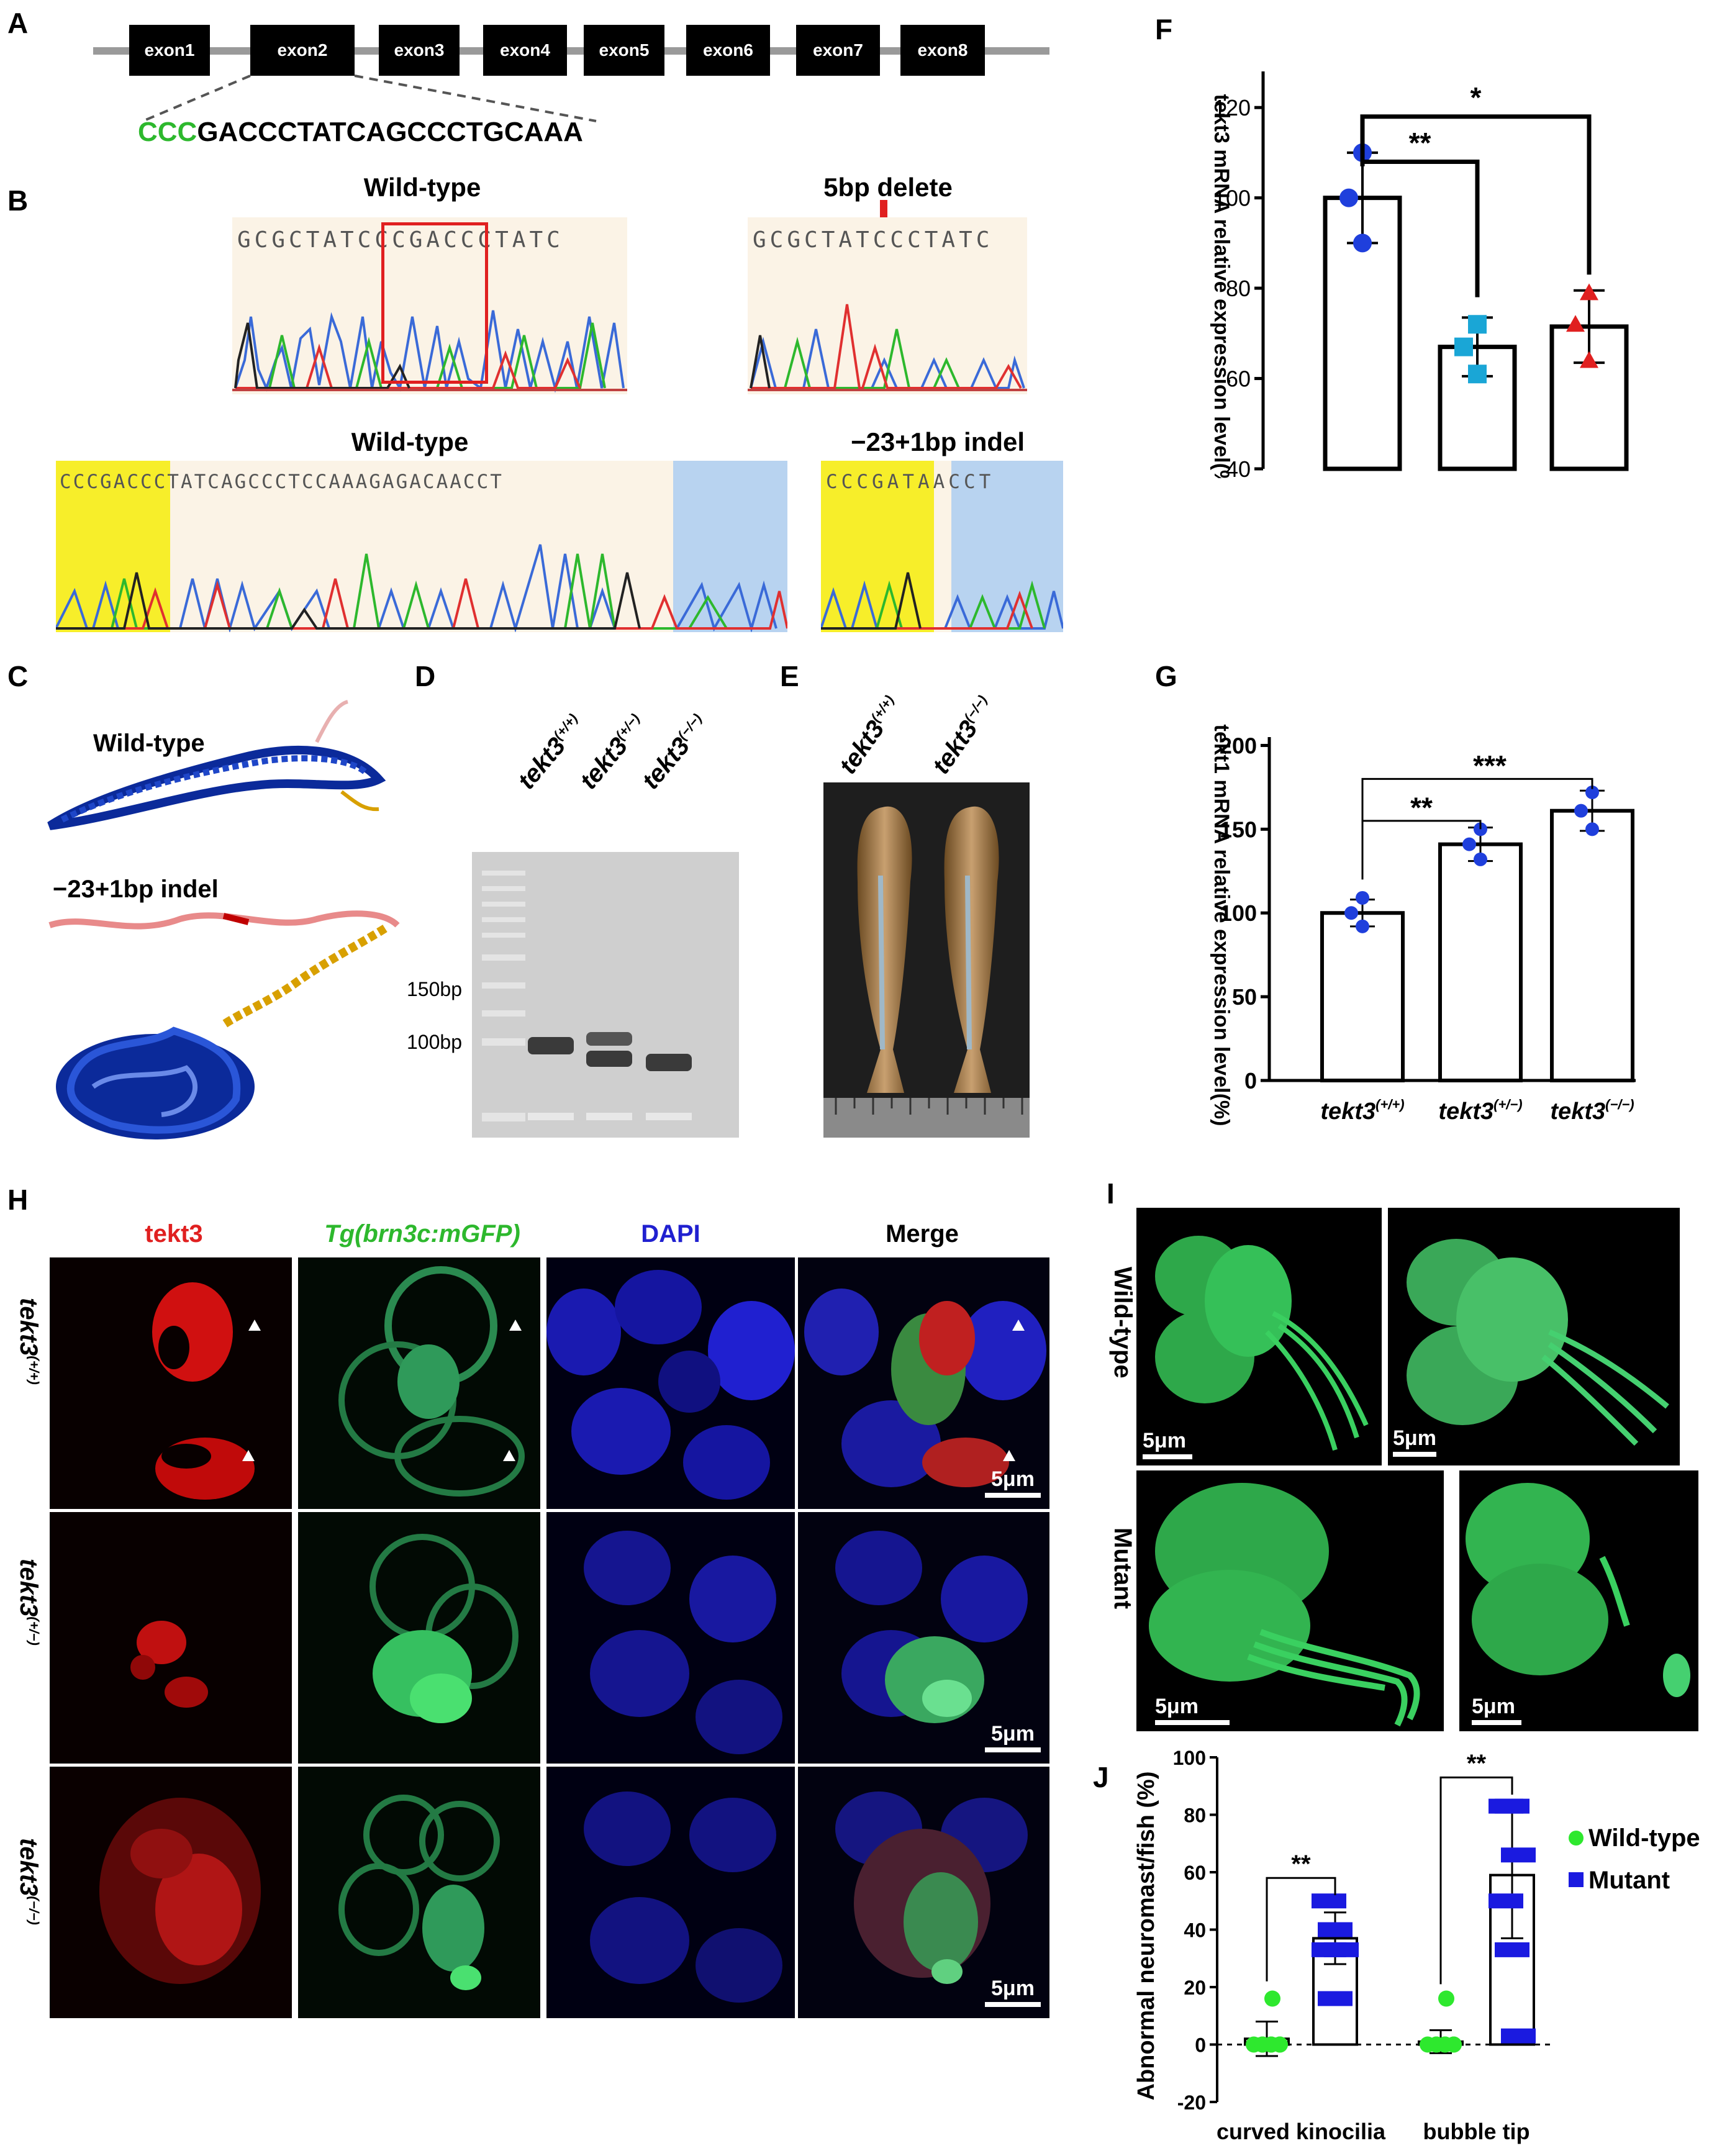 This screenshot has height=2156, width=1722. Describe the element at coordinates (605, 995) in the screenshot. I see `agarose-gel` at that location.